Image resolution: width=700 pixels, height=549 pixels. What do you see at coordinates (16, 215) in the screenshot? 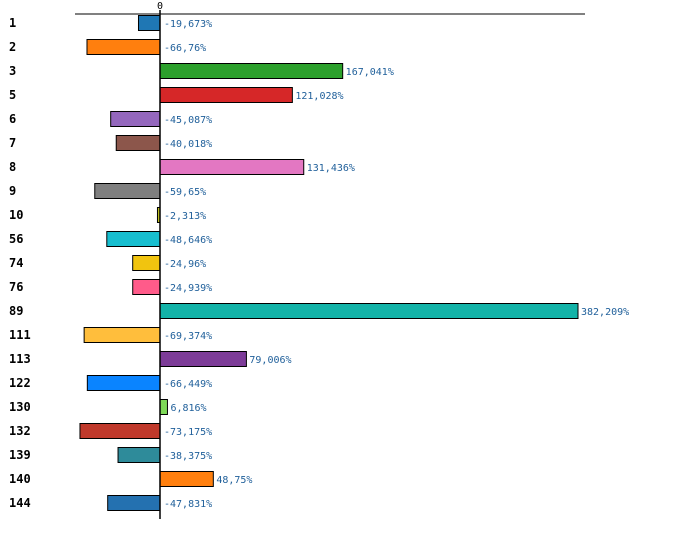
I see `category-label: 10` at bounding box center [16, 215].